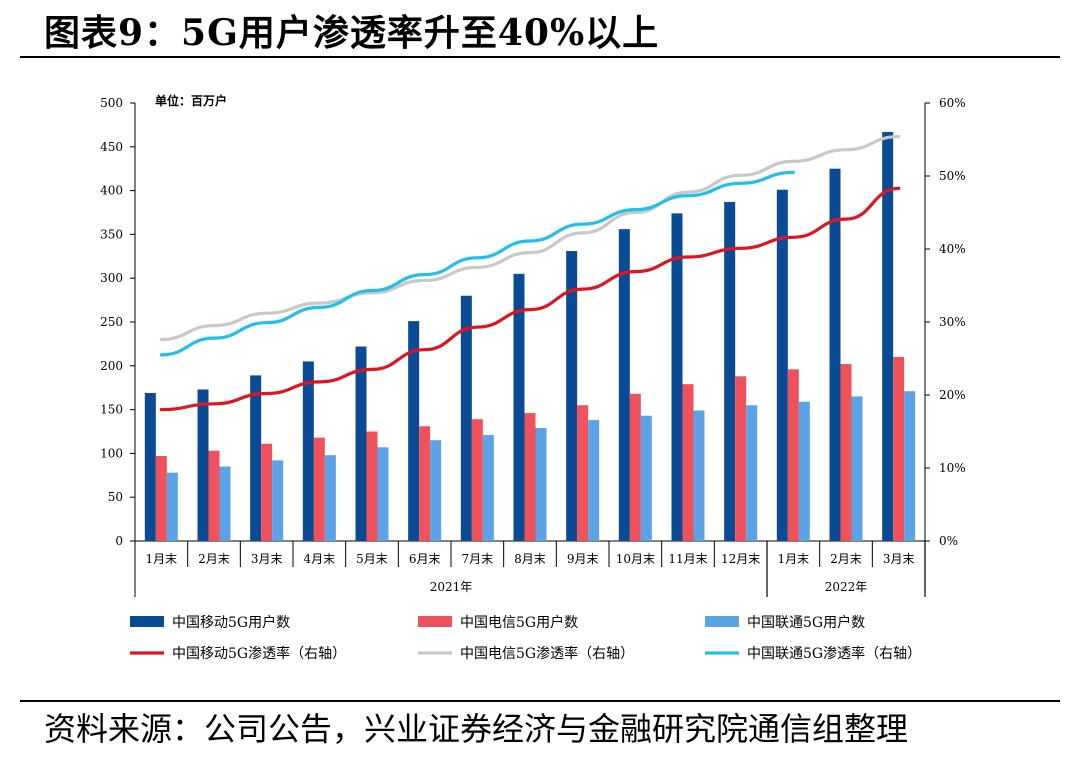  I want to click on y2-tick-label: 10%, so click(952, 468).